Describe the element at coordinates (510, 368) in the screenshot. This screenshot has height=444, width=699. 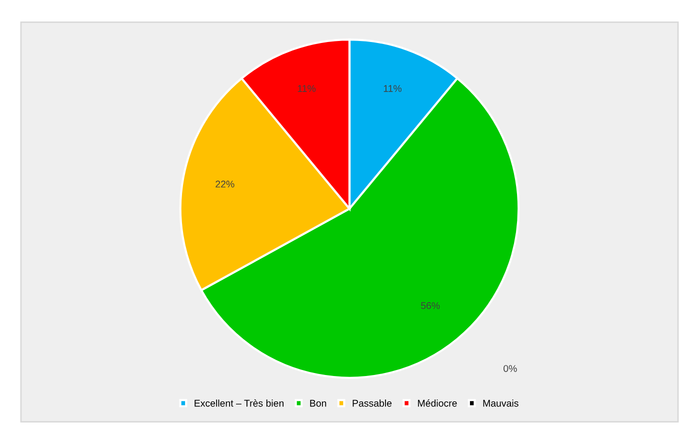
I see `text: 0%` at that location.